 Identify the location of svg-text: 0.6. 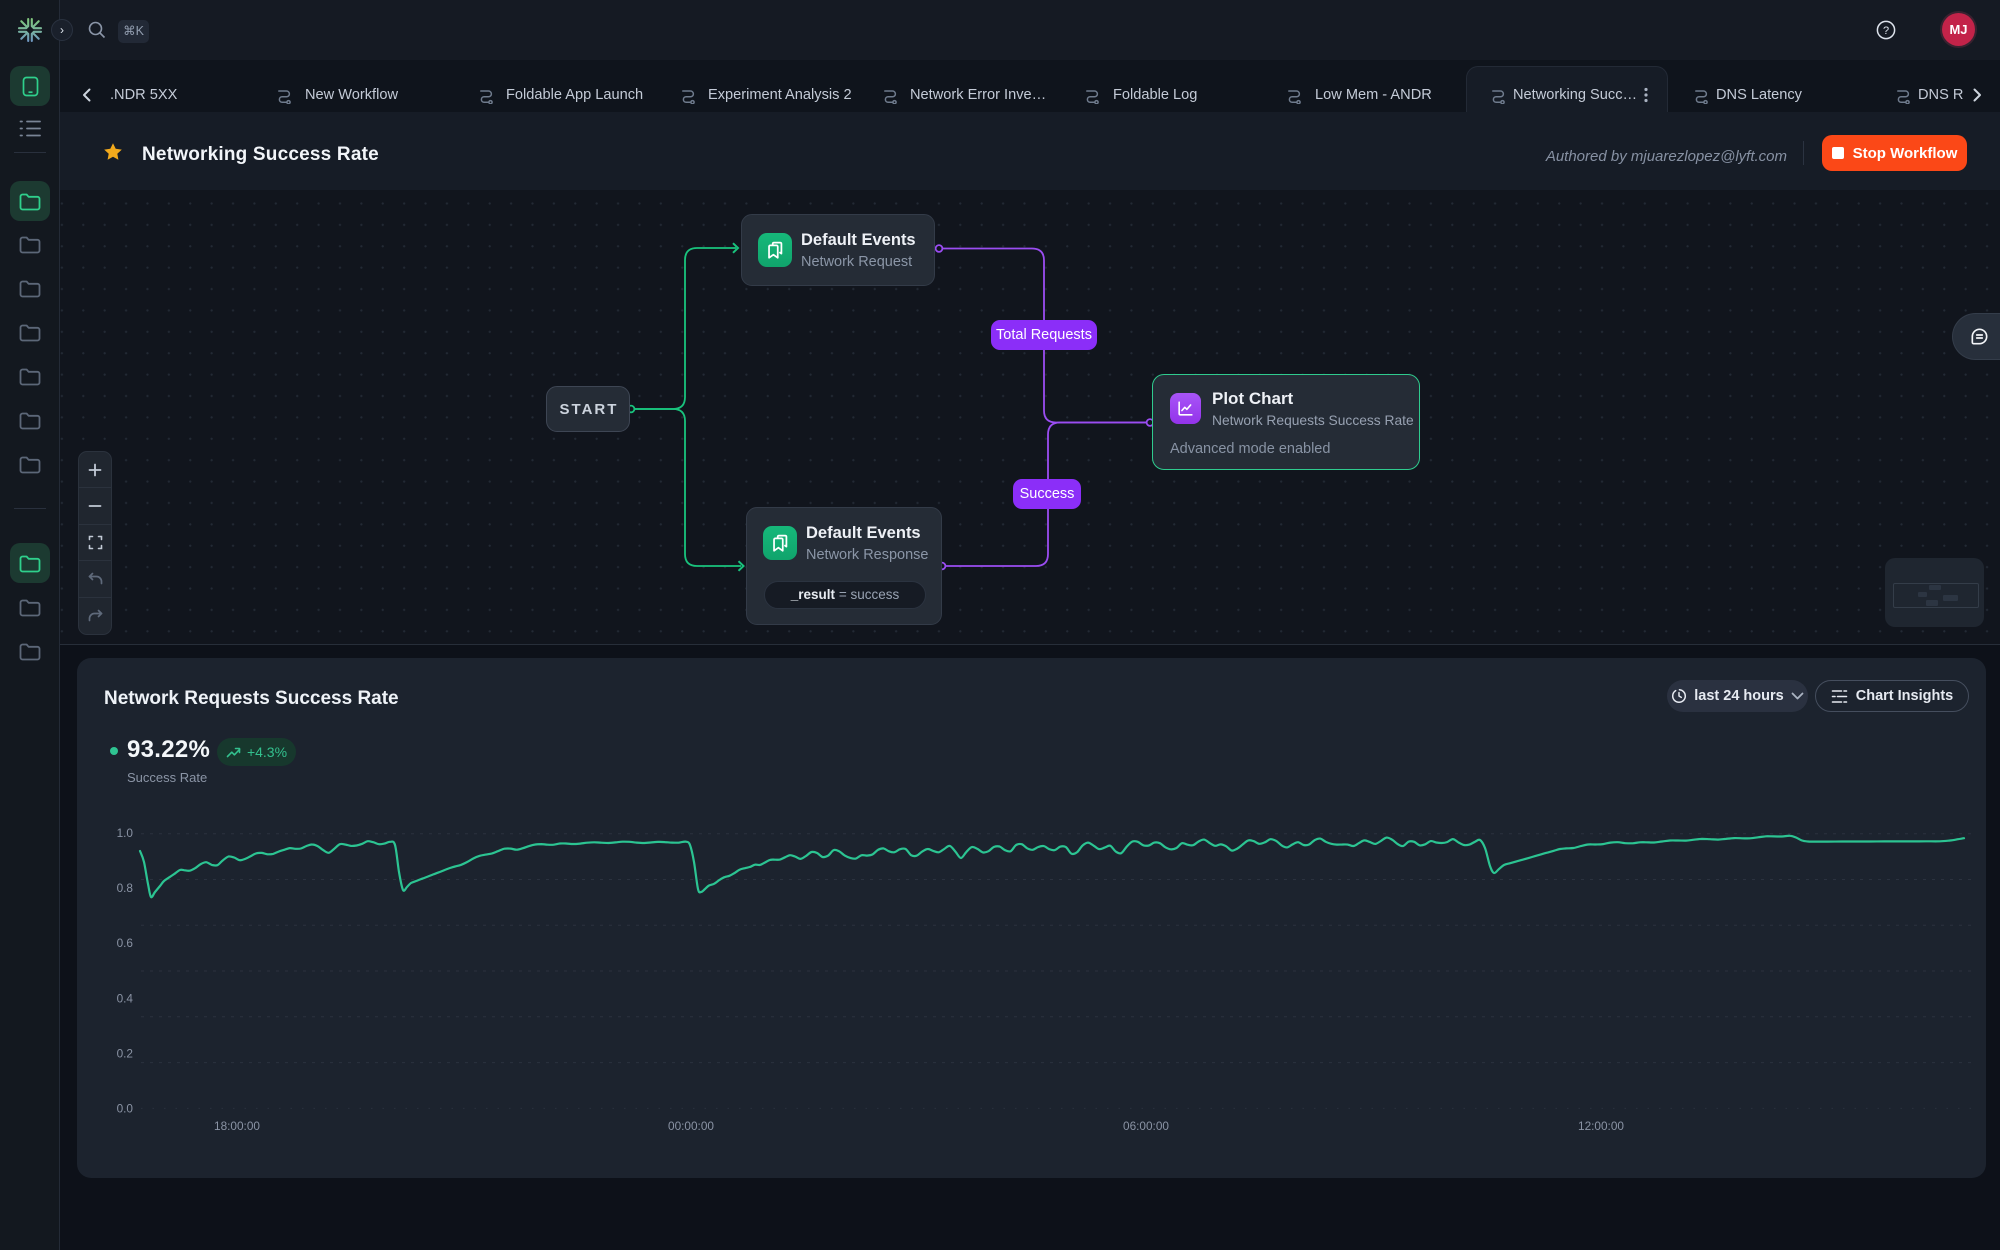
(125, 943).